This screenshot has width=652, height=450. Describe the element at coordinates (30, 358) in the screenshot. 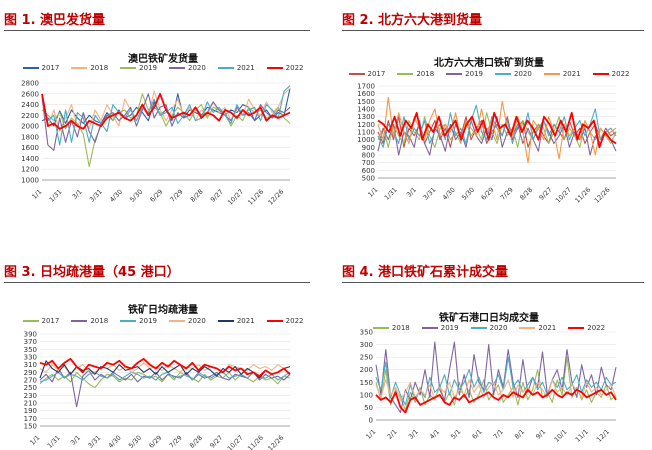

I see `y-tick-label: 330` at that location.